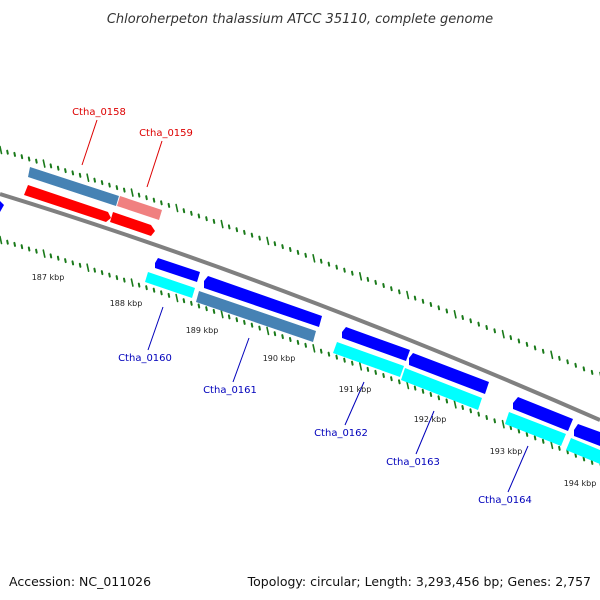 This screenshot has height=600, width=600. I want to click on gene-ctha-0163-bar, so click(441, 389).